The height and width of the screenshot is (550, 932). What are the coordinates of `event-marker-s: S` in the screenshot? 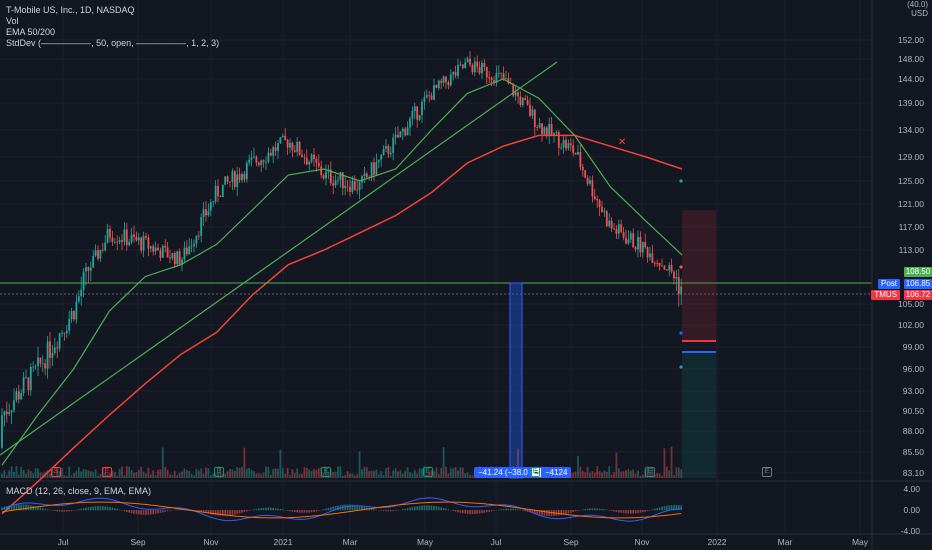 It's located at (56, 472).